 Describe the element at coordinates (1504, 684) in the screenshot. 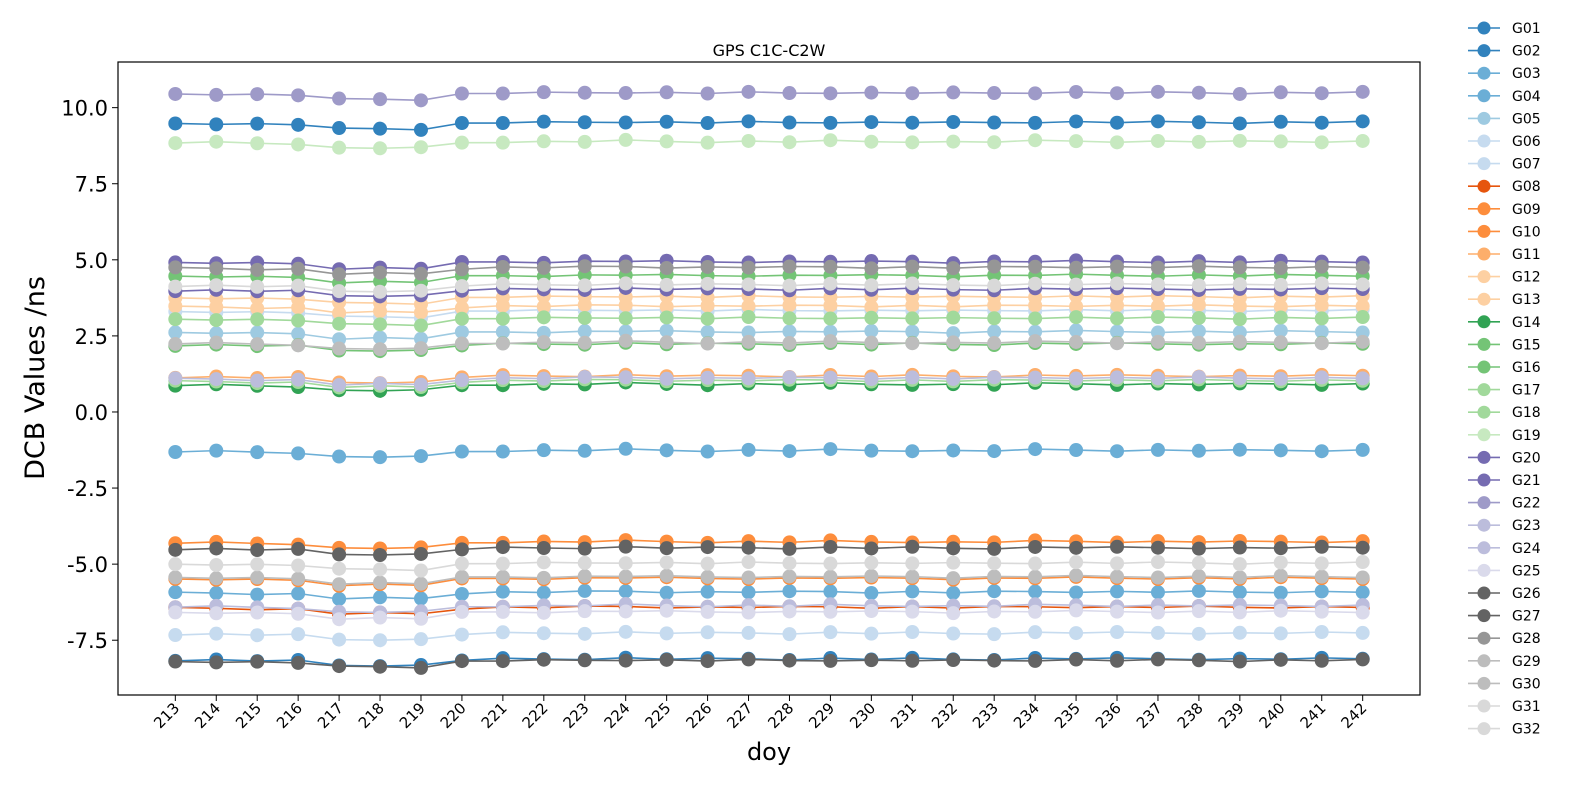

I see `legend-item: G30` at that location.